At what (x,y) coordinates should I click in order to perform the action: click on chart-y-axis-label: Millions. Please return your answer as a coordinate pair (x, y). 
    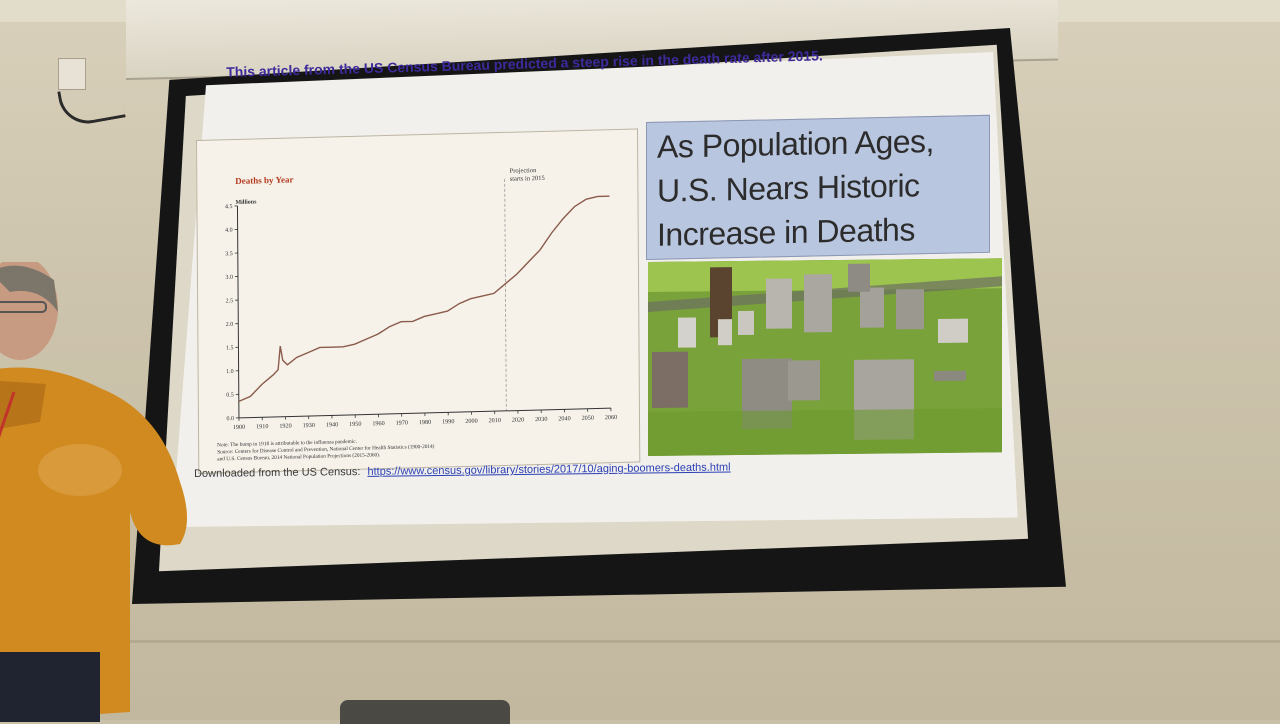
    Looking at the image, I should click on (246, 202).